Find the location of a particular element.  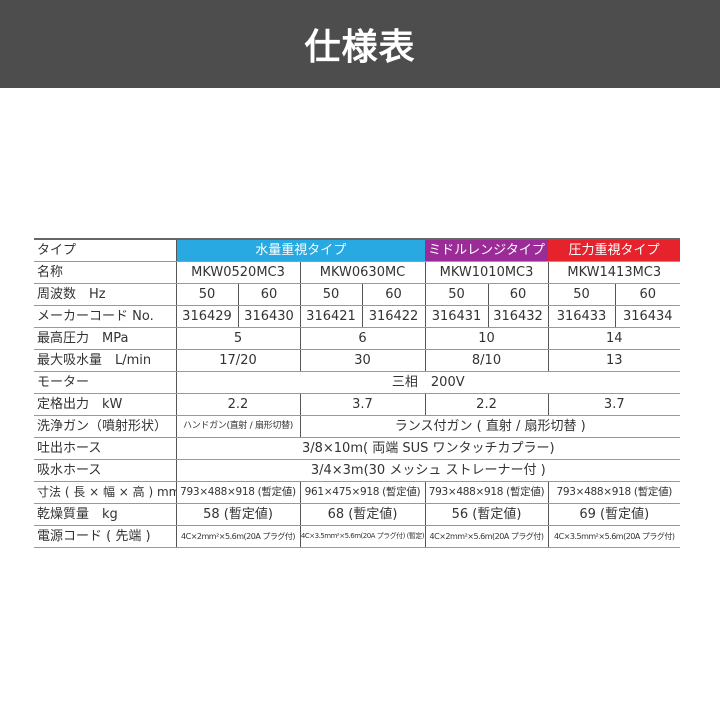

cell: 316430 is located at coordinates (268, 316).